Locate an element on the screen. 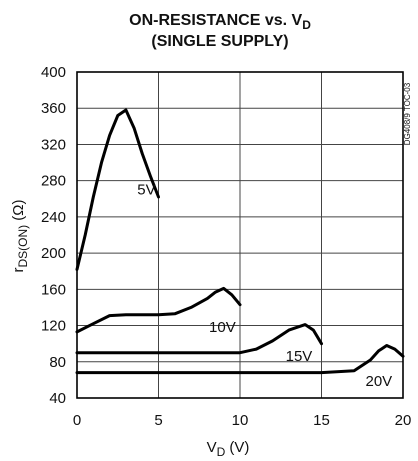 The image size is (418, 461). y-axis-label-subscript: DS(ON) is located at coordinates (23, 246).